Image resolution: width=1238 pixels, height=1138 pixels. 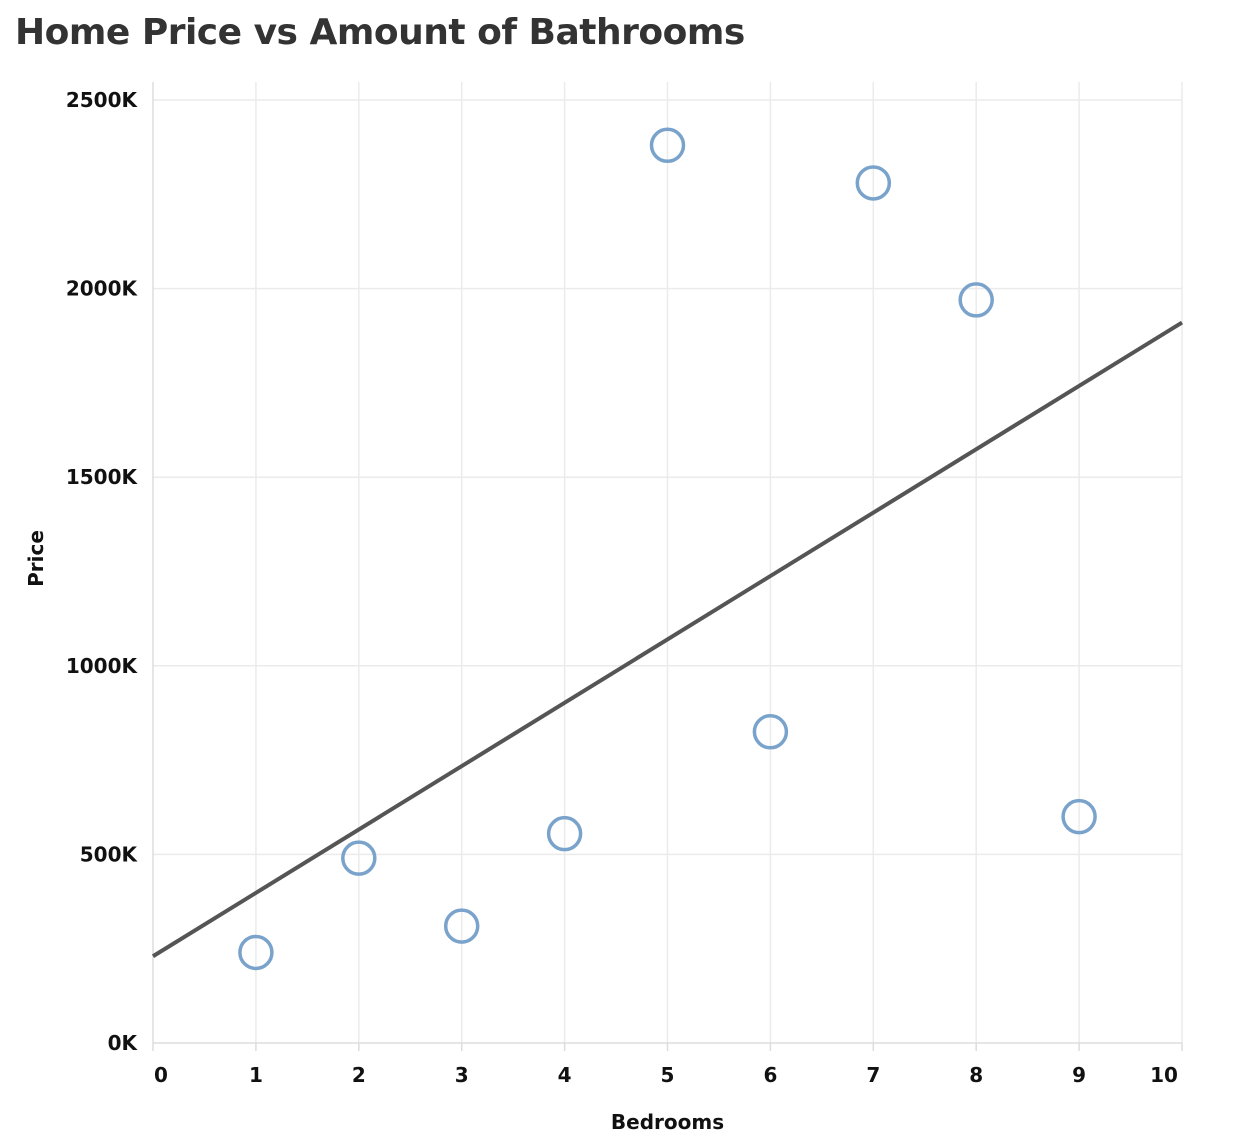 I want to click on x-tick-label: 1, so click(x=256, y=1075).